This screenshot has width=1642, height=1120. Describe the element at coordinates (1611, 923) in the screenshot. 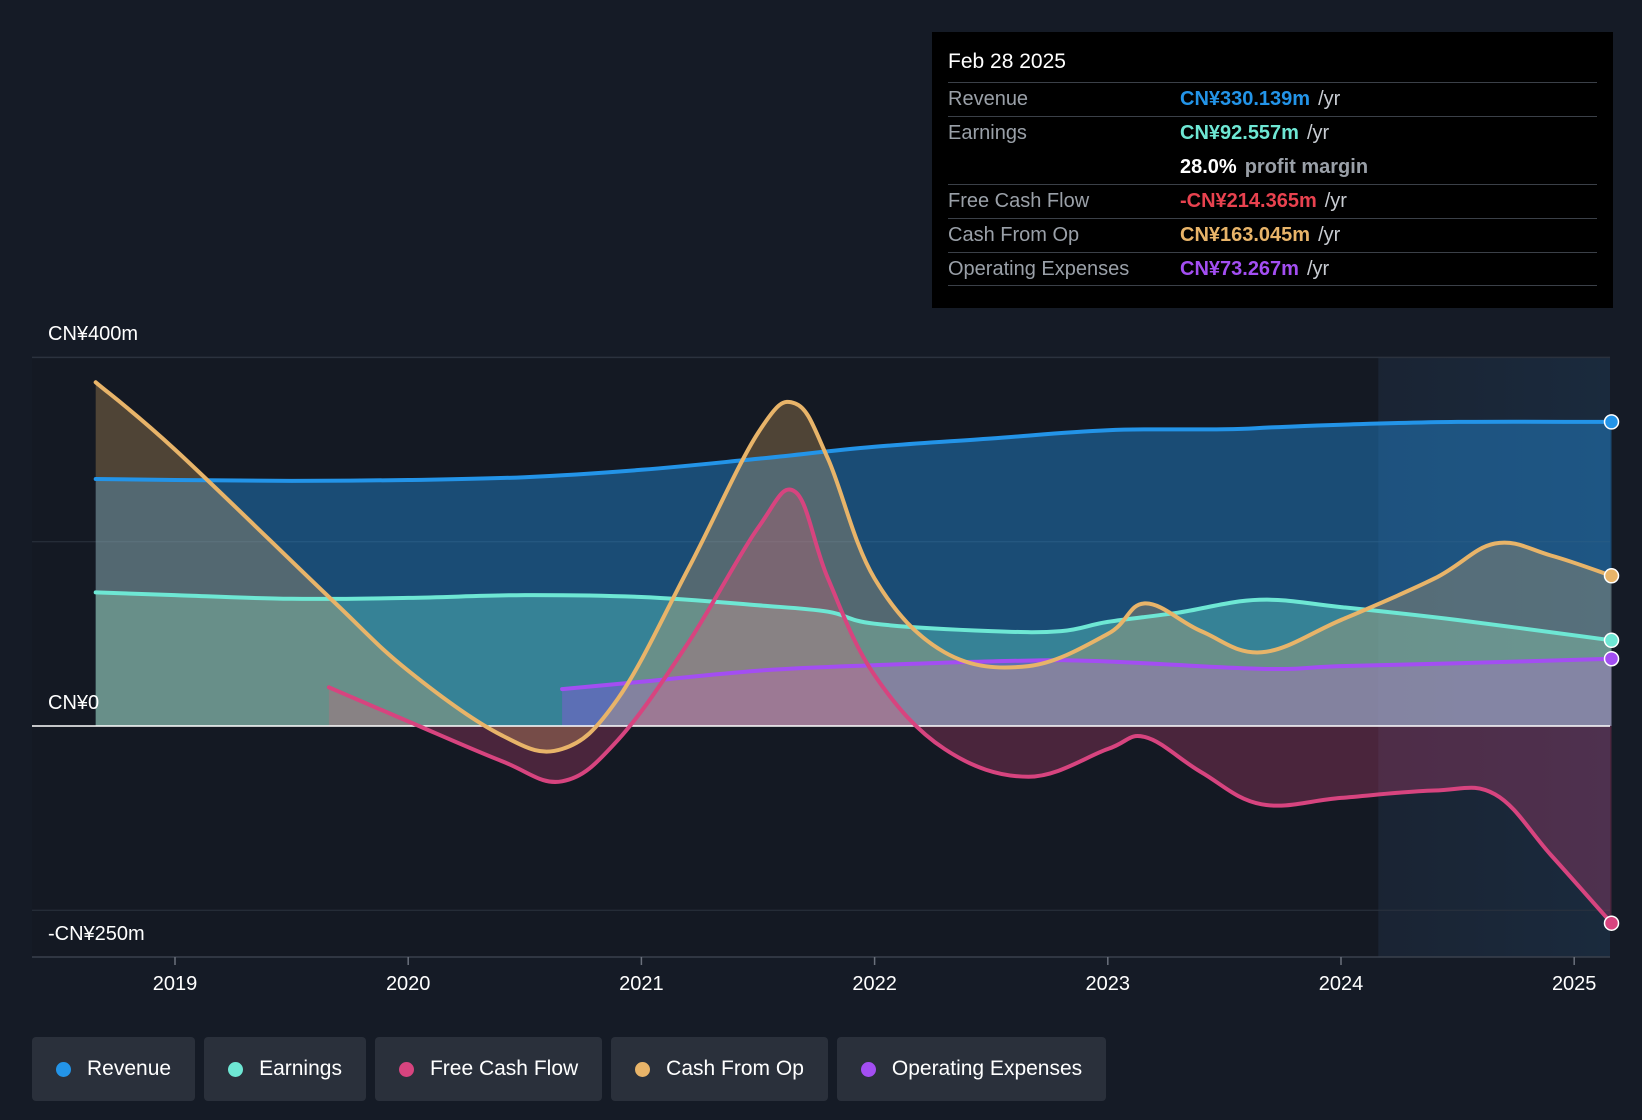

I see `end-dot-fcf` at that location.